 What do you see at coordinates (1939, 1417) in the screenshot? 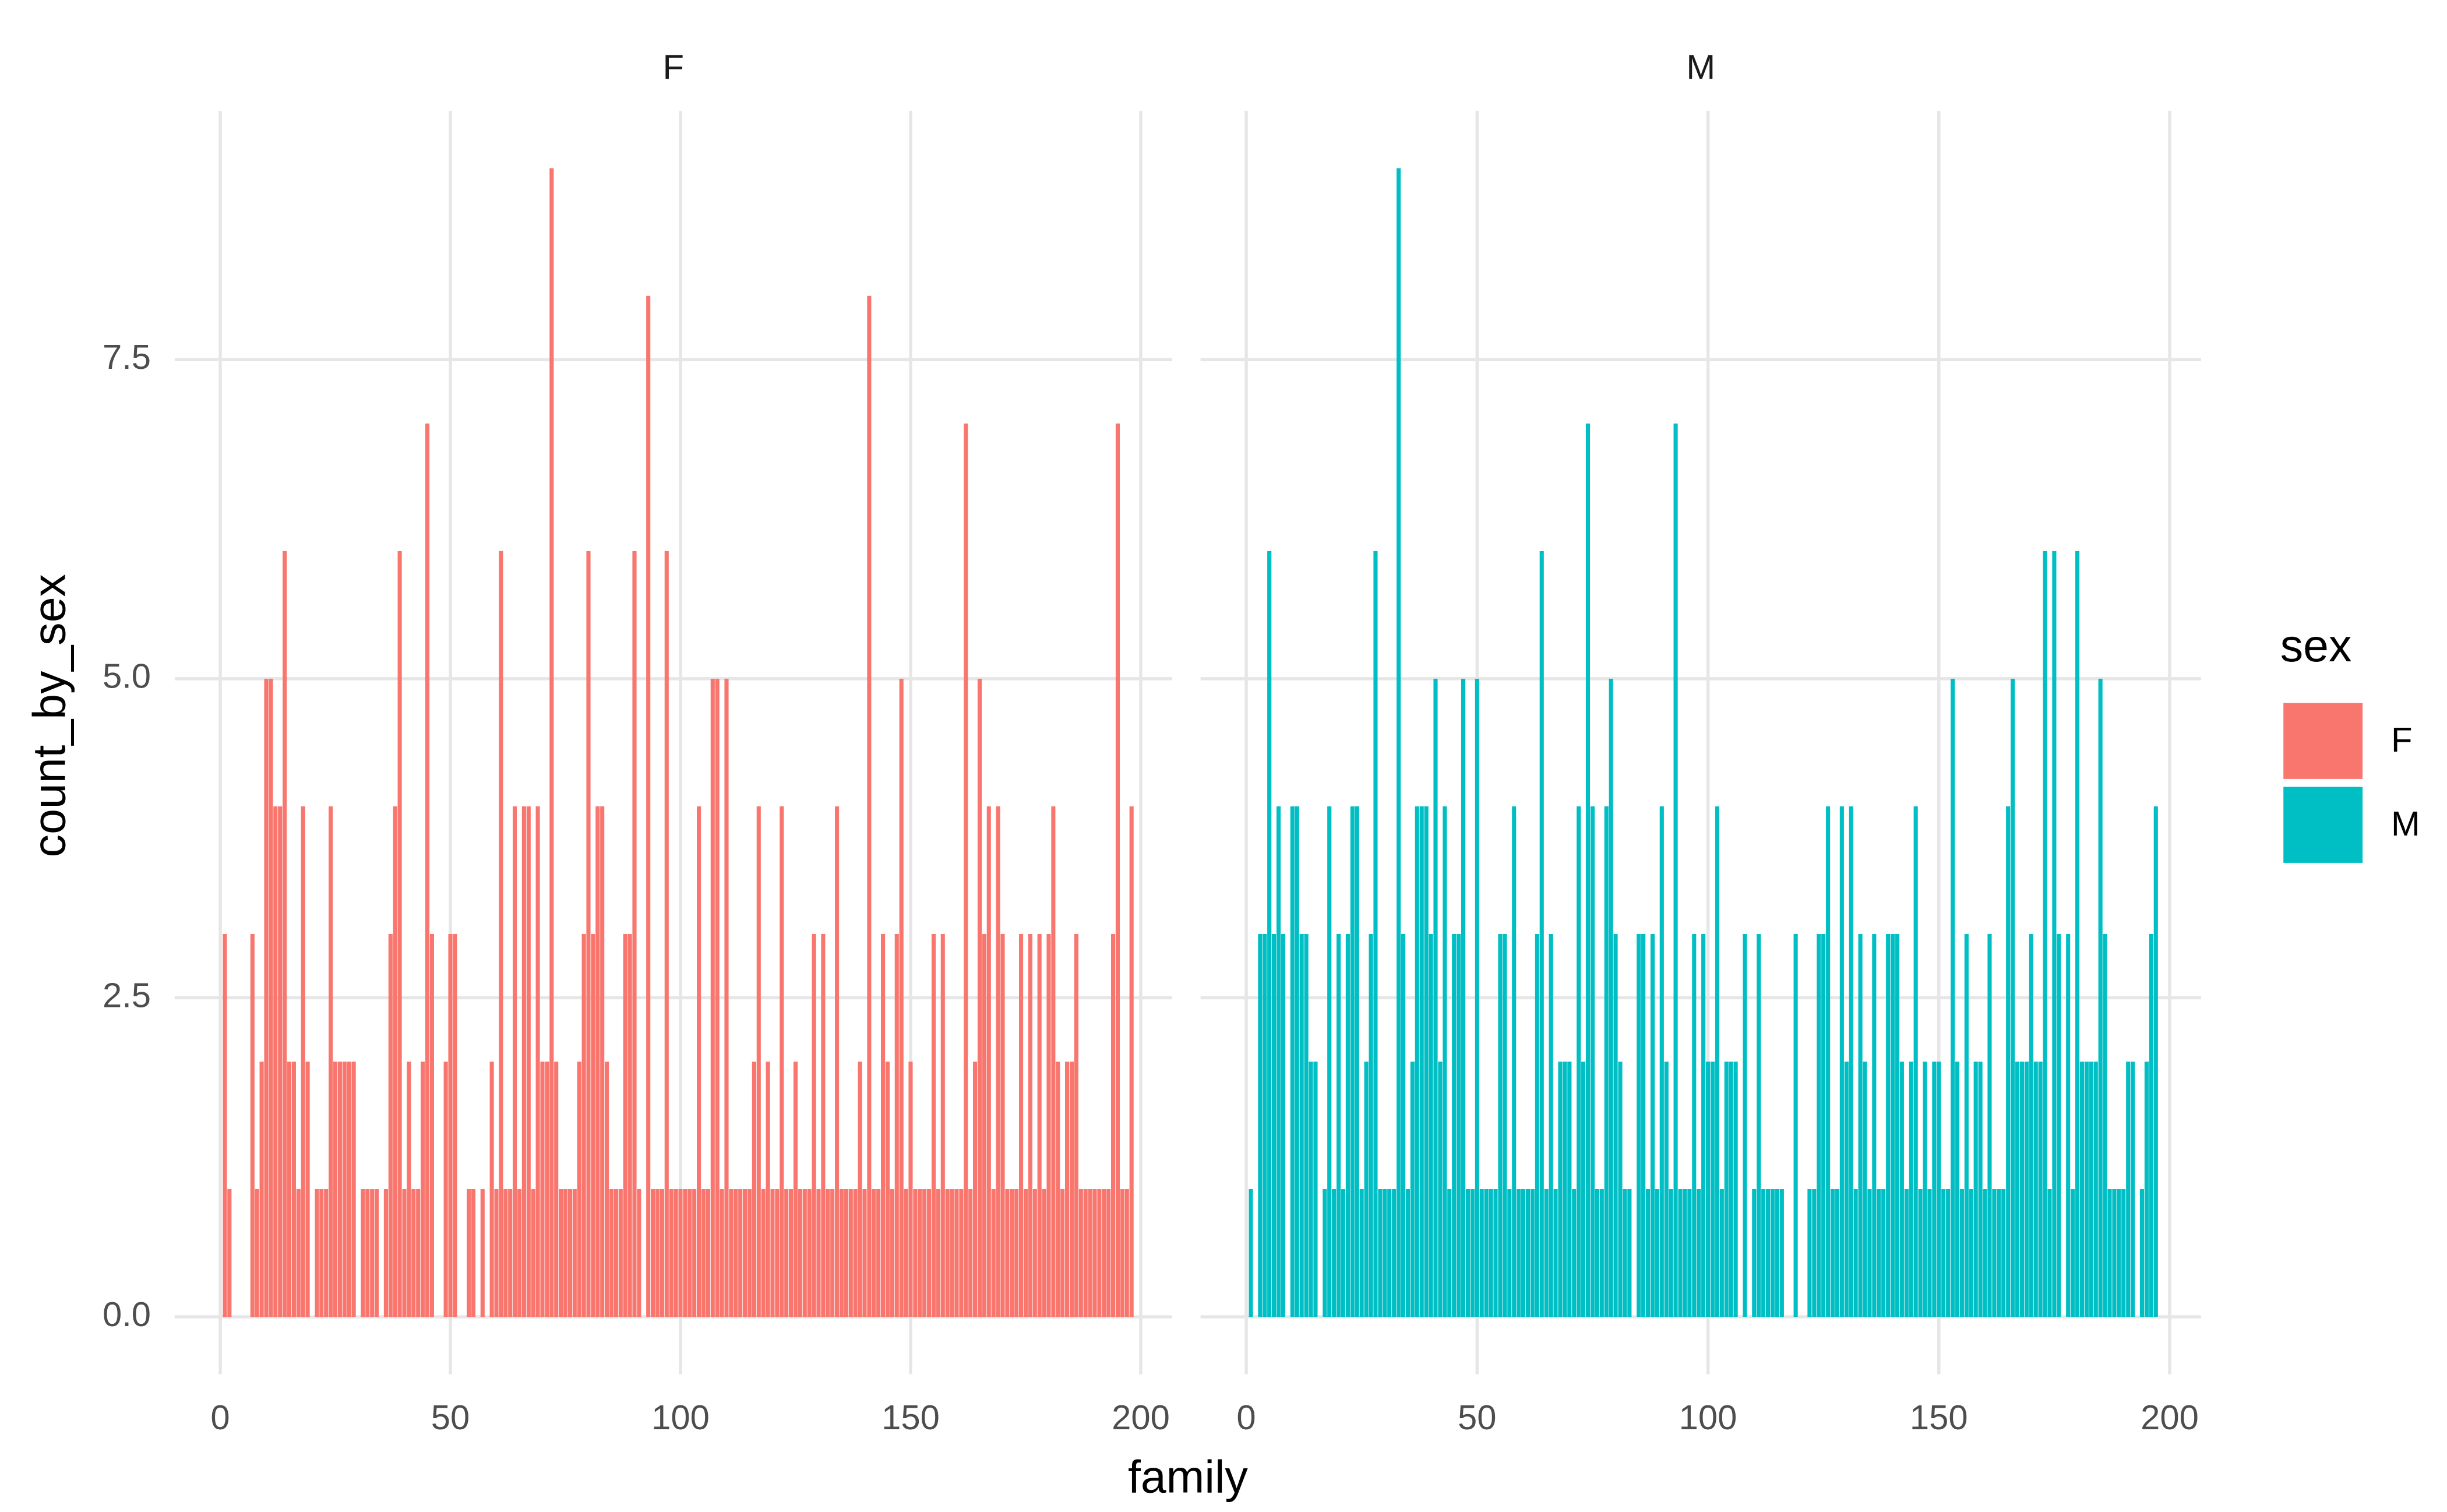
I see `x-tick-label: 150` at bounding box center [1939, 1417].